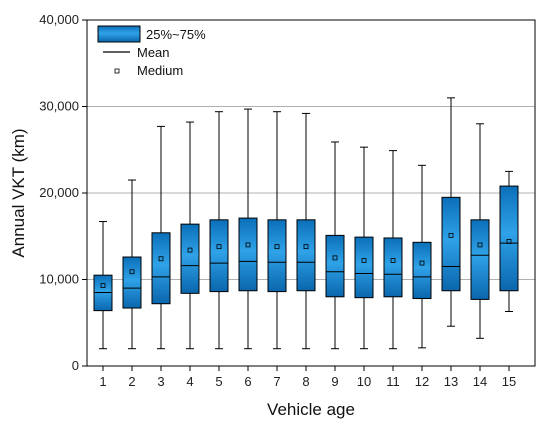  Describe the element at coordinates (160, 70) in the screenshot. I see `legend-medium-label: Medium` at that location.